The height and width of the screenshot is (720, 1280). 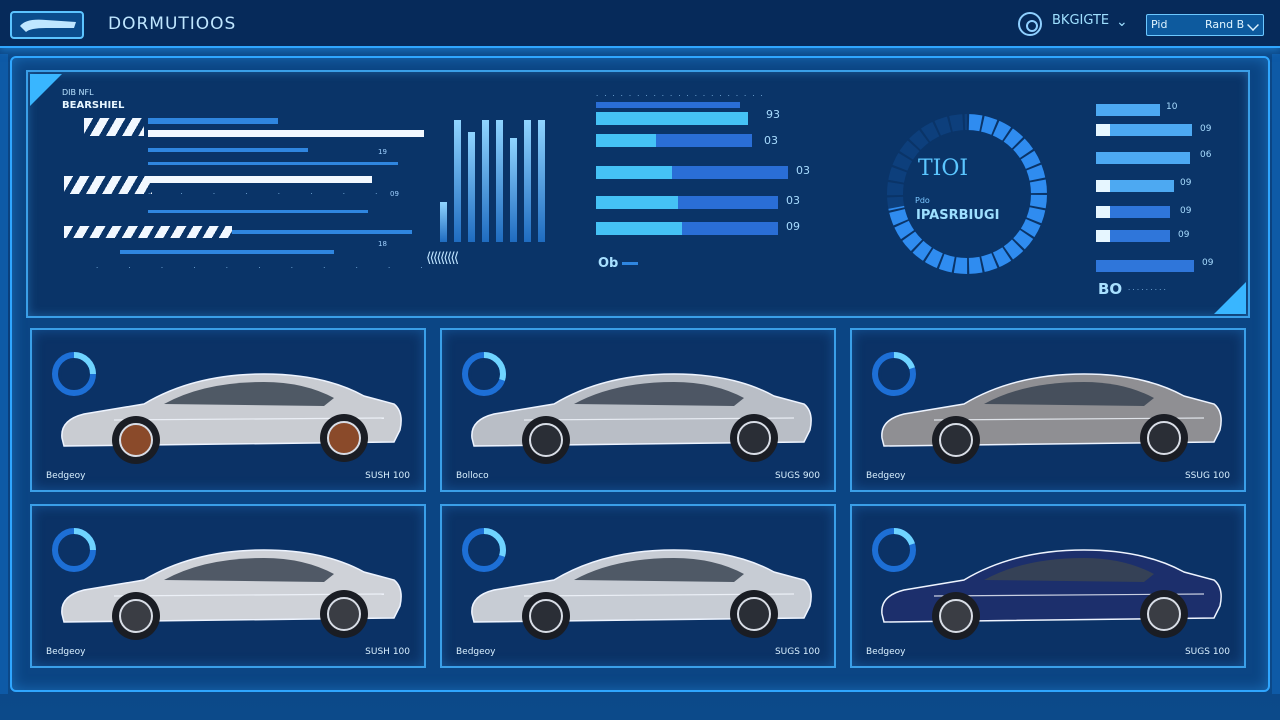 What do you see at coordinates (472, 476) in the screenshot?
I see `car-model-label: Bolloco` at bounding box center [472, 476].